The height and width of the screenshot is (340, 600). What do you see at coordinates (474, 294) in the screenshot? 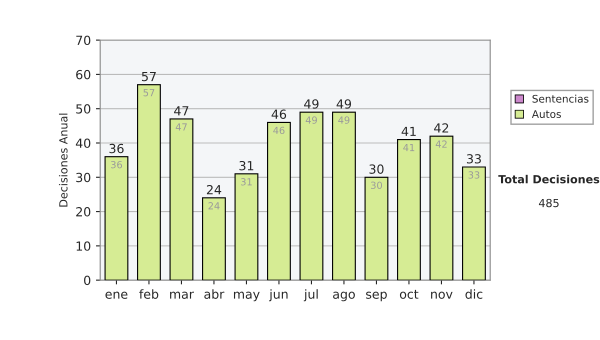
I see `x-tick-label: dic` at bounding box center [474, 294].